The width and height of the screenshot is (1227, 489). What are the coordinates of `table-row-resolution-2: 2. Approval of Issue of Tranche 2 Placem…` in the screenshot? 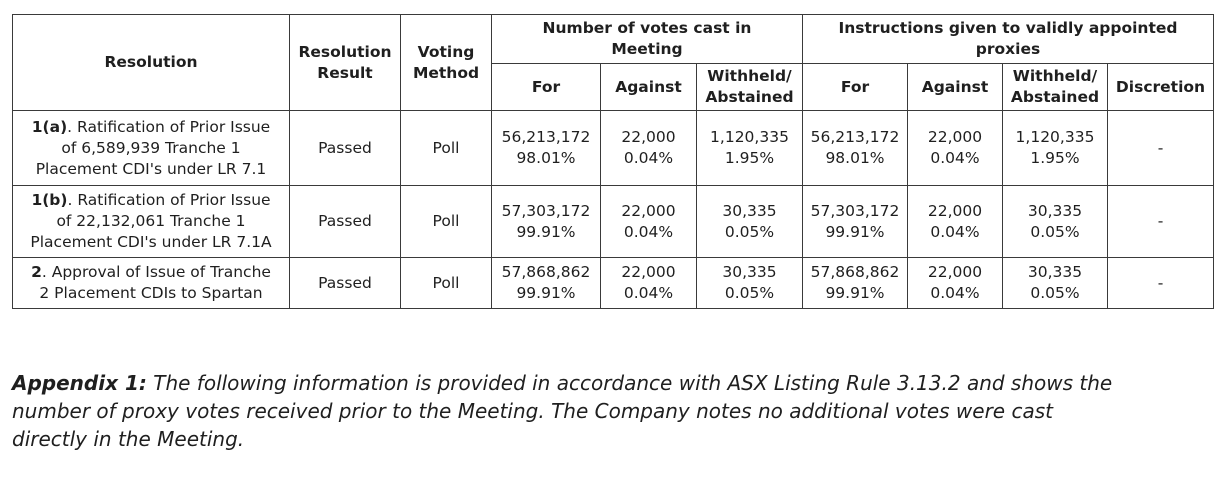 It's located at (613, 283).